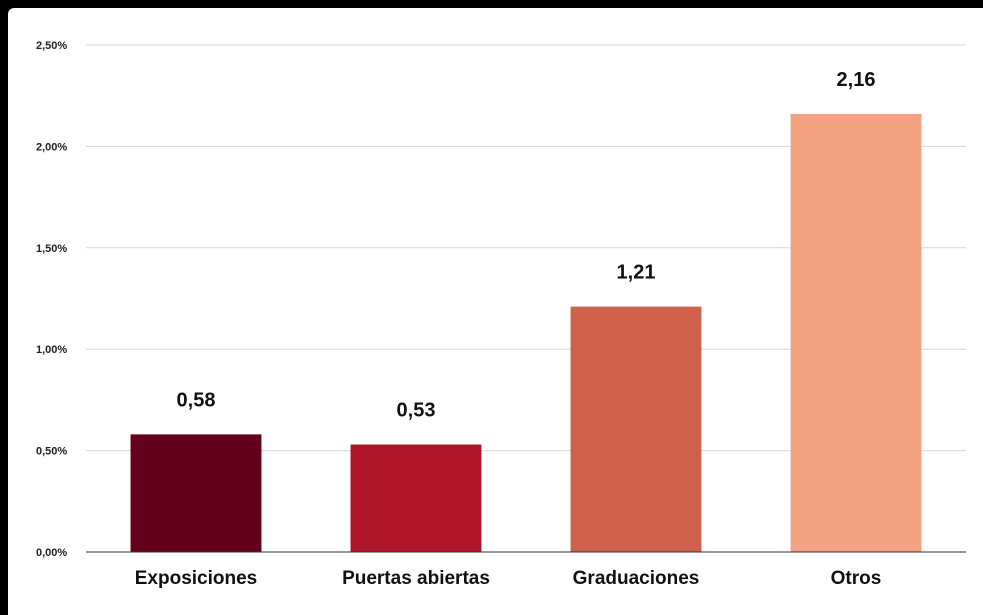  What do you see at coordinates (196, 400) in the screenshot?
I see `bar-value-label: 0,58` at bounding box center [196, 400].